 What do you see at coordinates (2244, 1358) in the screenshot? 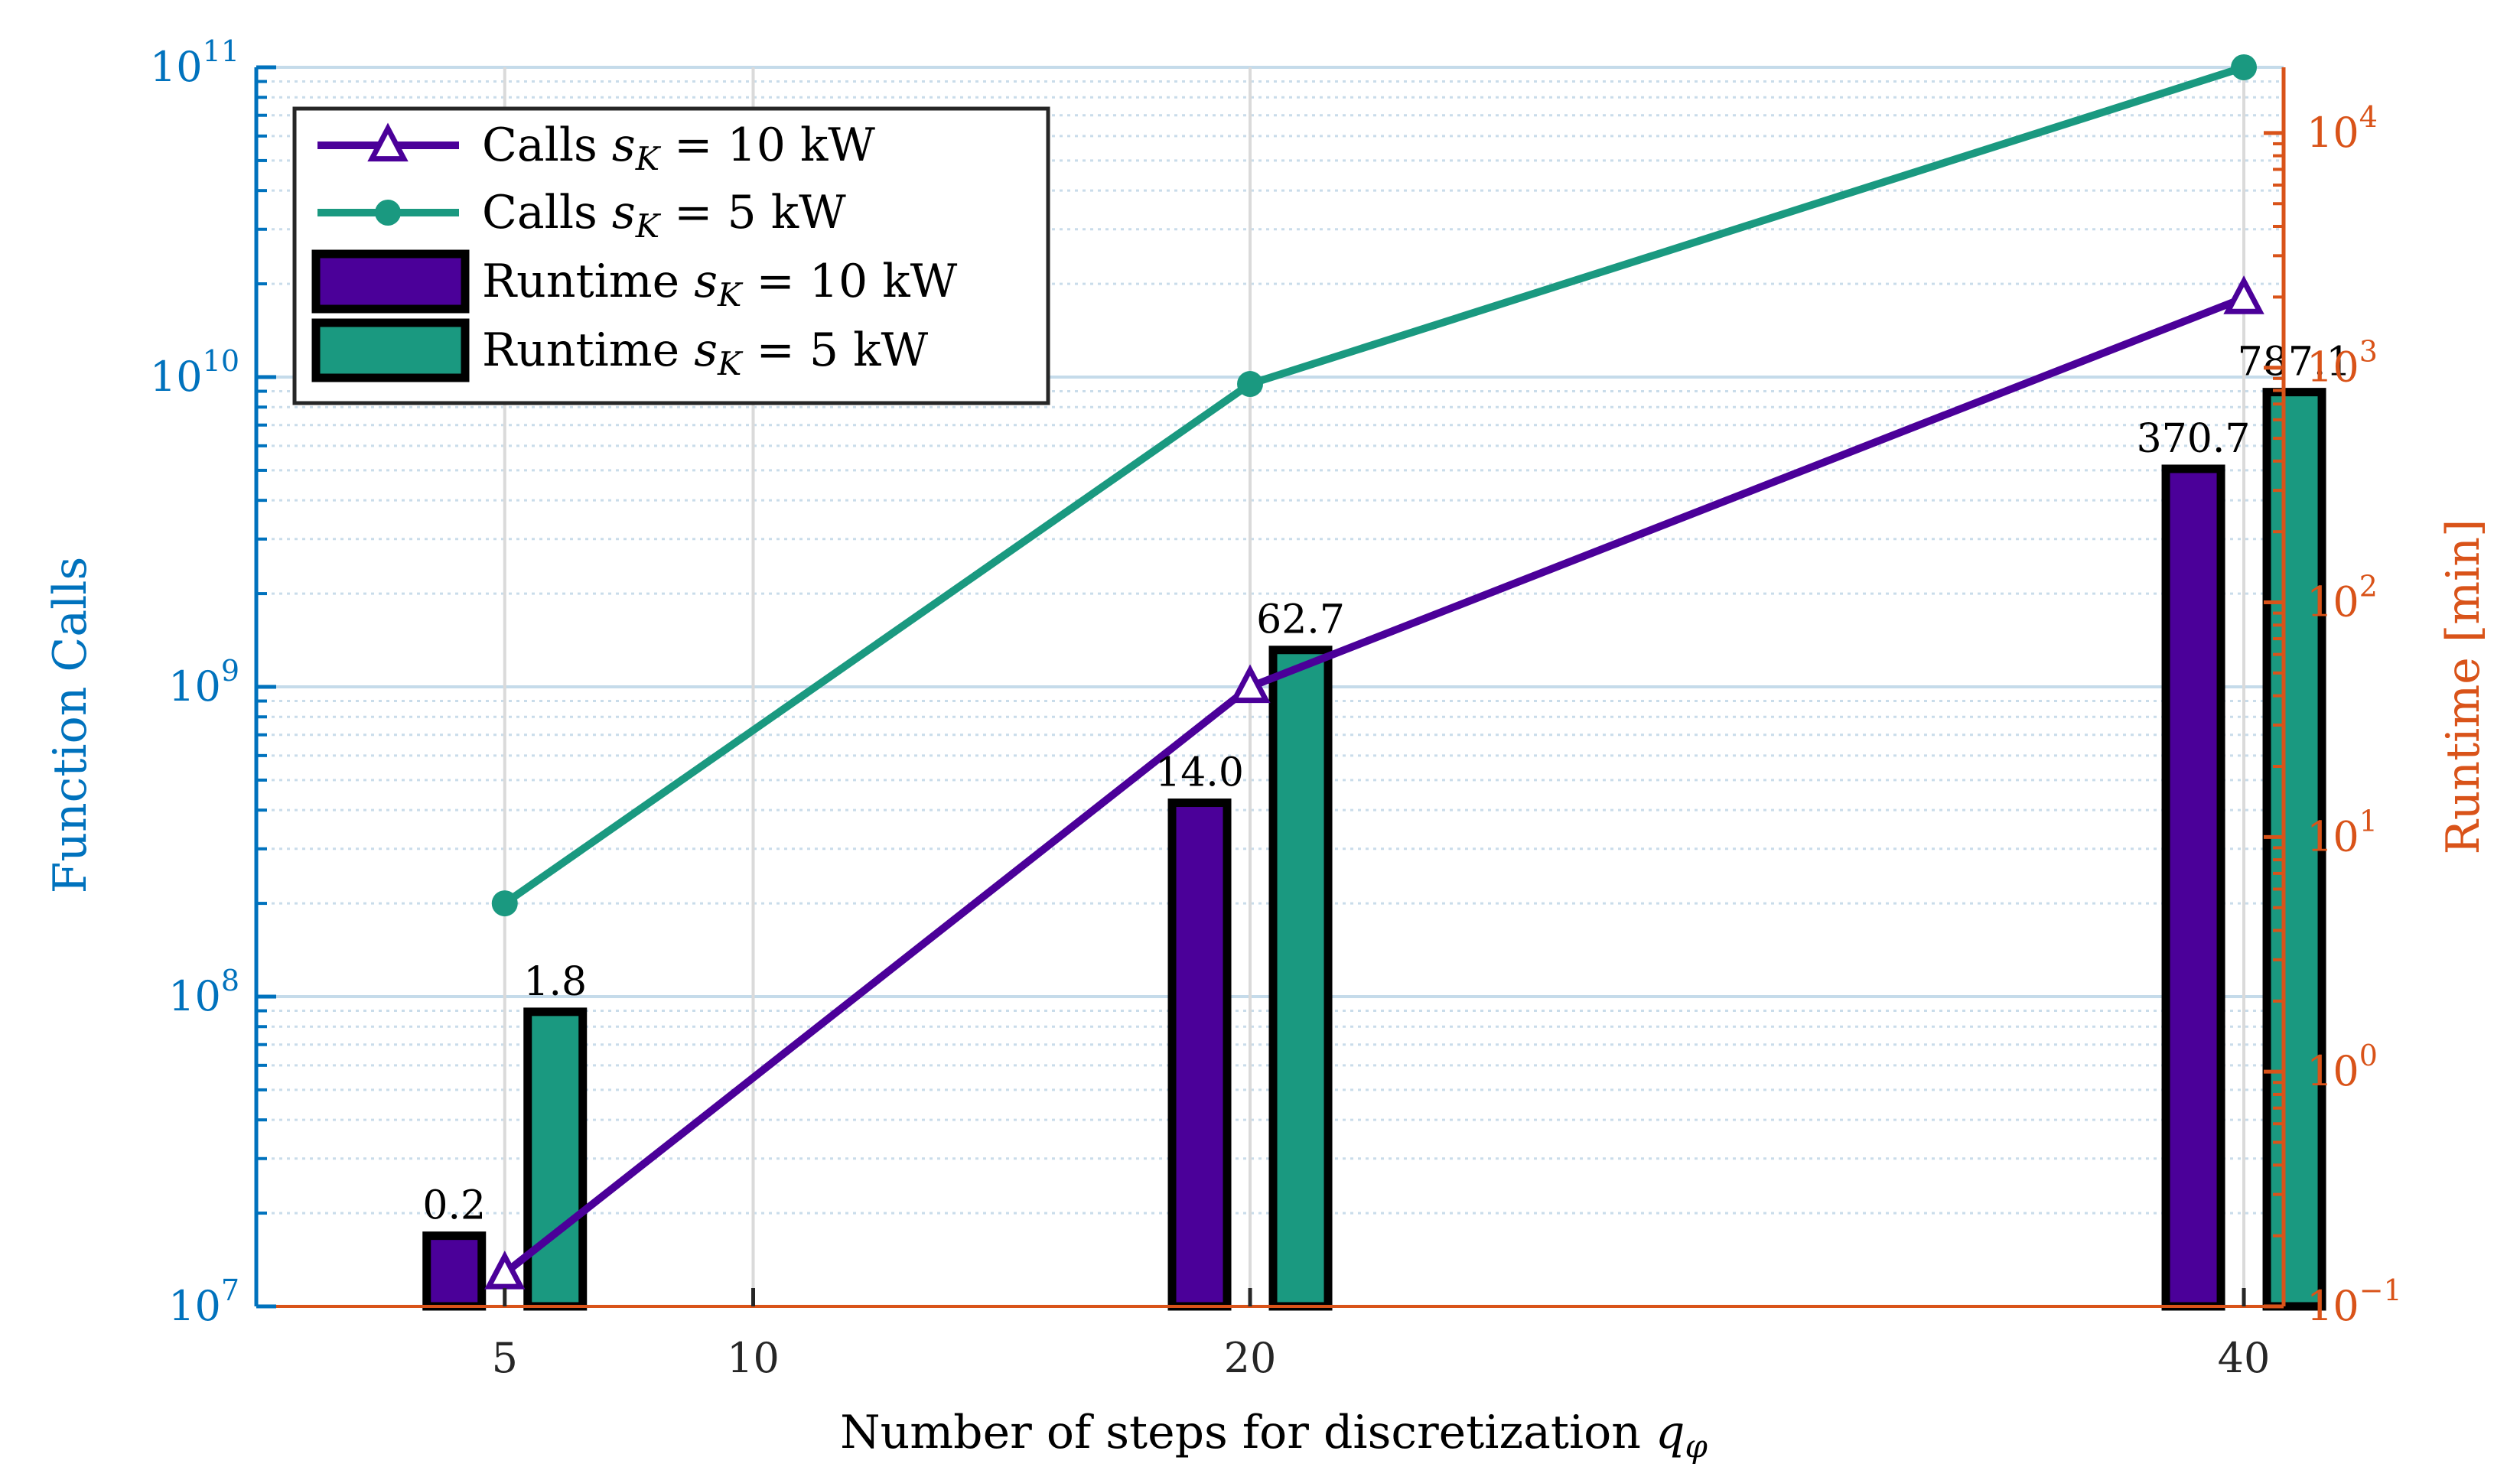
I see `x-tick-label: 40` at bounding box center [2244, 1358].